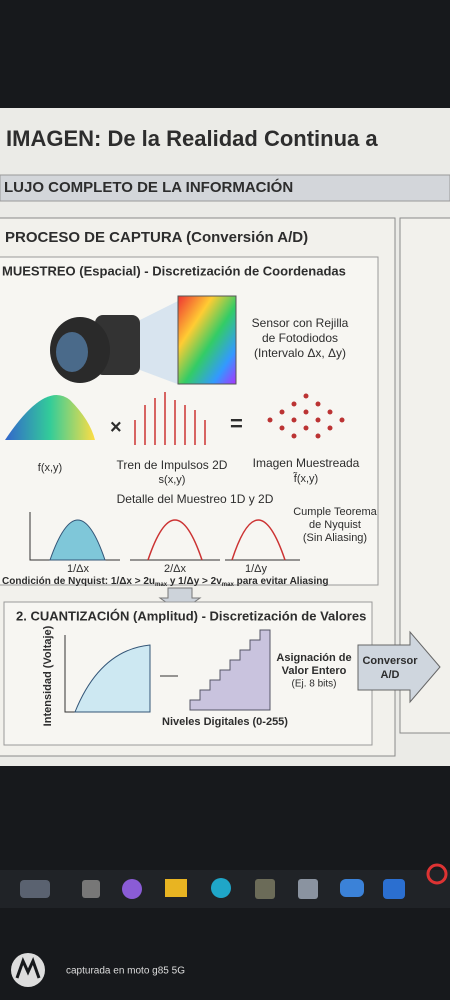  I want to click on assign-label: Asignación de, so click(313, 658).